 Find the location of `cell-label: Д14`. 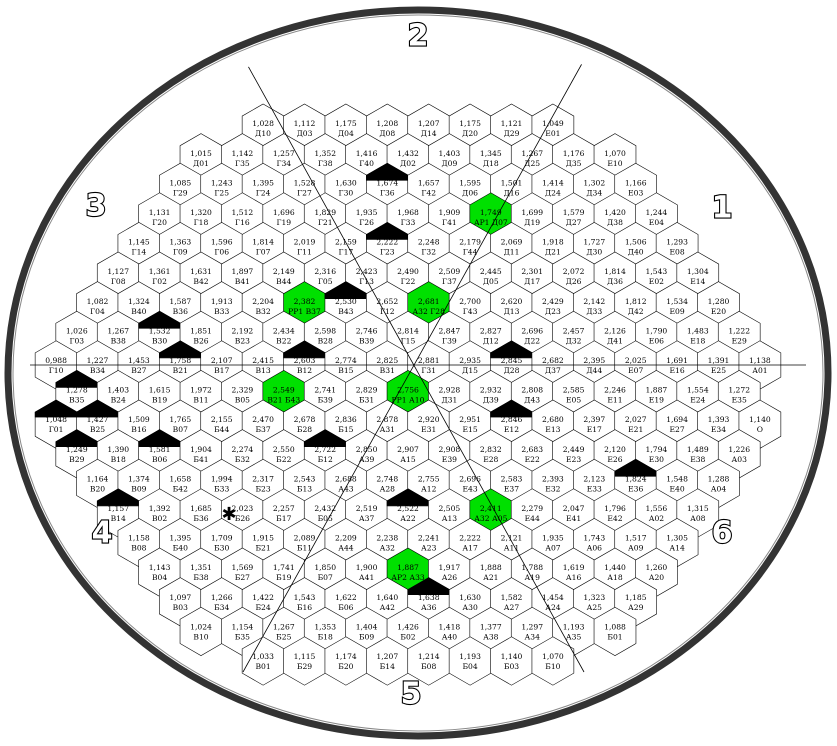

cell-label: Д14 is located at coordinates (429, 133).